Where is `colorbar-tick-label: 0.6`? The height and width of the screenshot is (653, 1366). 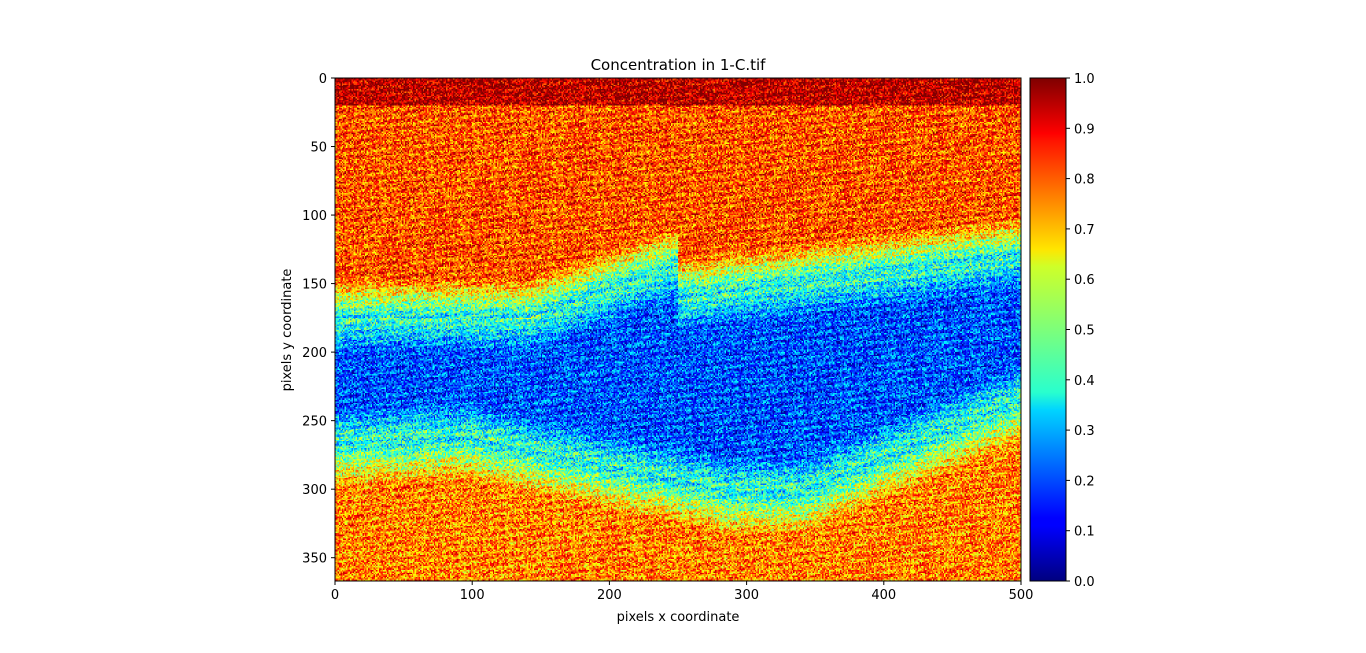 colorbar-tick-label: 0.6 is located at coordinates (1084, 280).